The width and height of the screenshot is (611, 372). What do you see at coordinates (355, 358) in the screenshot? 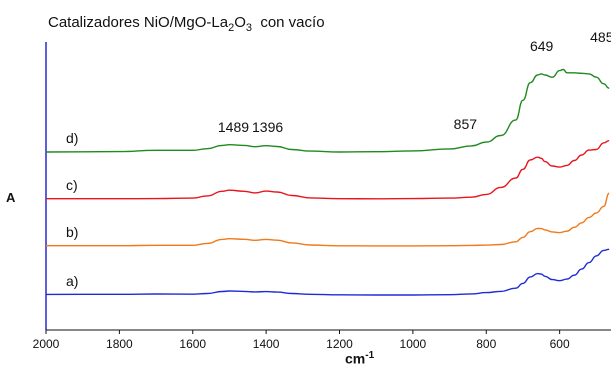
I see `x-axis-label-main: cm` at bounding box center [355, 358].